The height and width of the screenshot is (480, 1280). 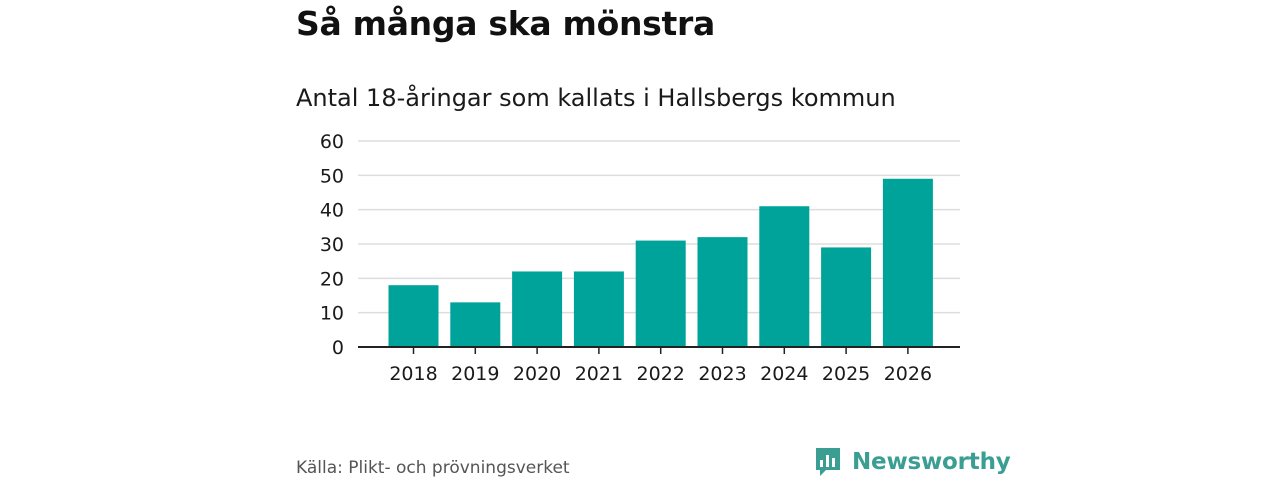 What do you see at coordinates (828, 462) in the screenshot?
I see `newsworthy-logo-icon` at bounding box center [828, 462].